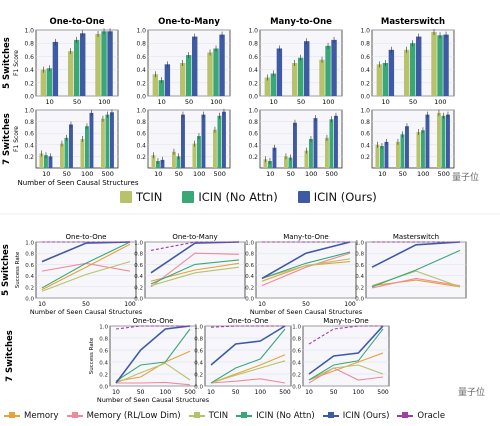  What do you see at coordinates (78, 183) in the screenshot?
I see `bar-panel-1-0-xlabel: Number of Seen Causal Structures` at bounding box center [78, 183].